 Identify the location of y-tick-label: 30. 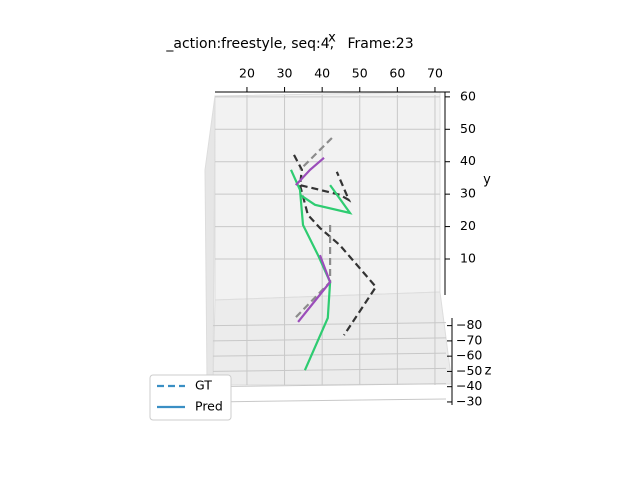
(468, 193).